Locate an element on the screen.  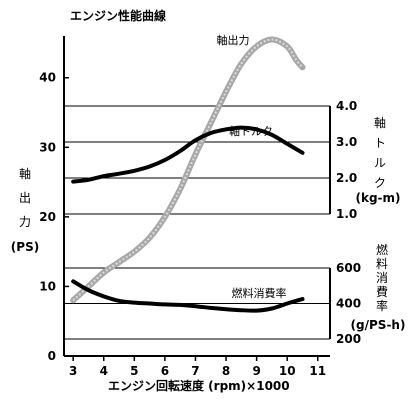
fuel-axis-label-char-3: 費 is located at coordinates (382, 291).